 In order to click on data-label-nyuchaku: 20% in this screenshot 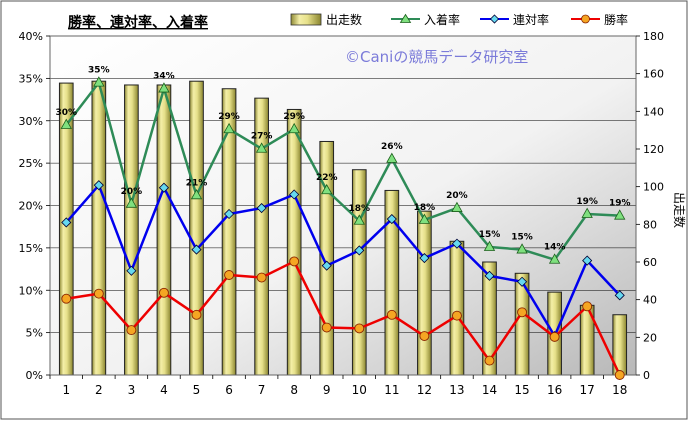, I will do `click(457, 196)`.